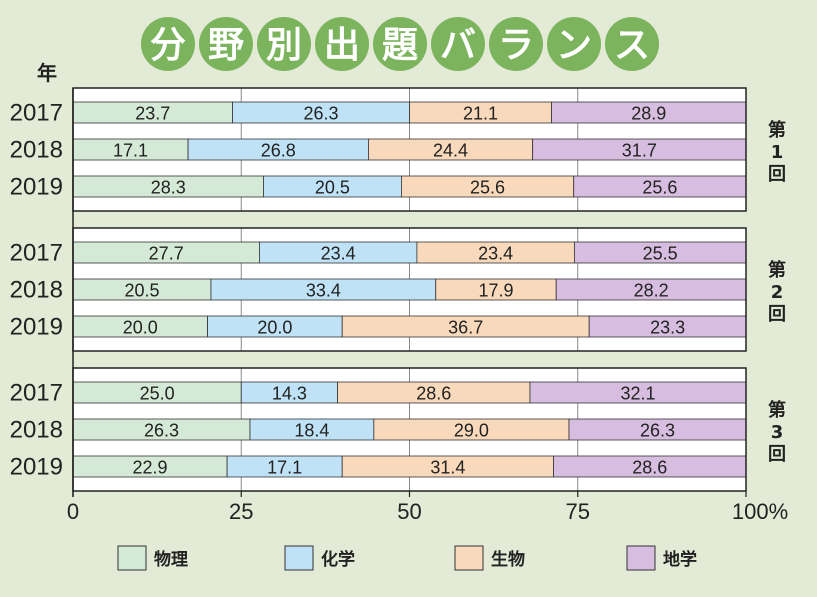 The height and width of the screenshot is (597, 817). I want to click on legend-item: 化学, so click(319, 558).